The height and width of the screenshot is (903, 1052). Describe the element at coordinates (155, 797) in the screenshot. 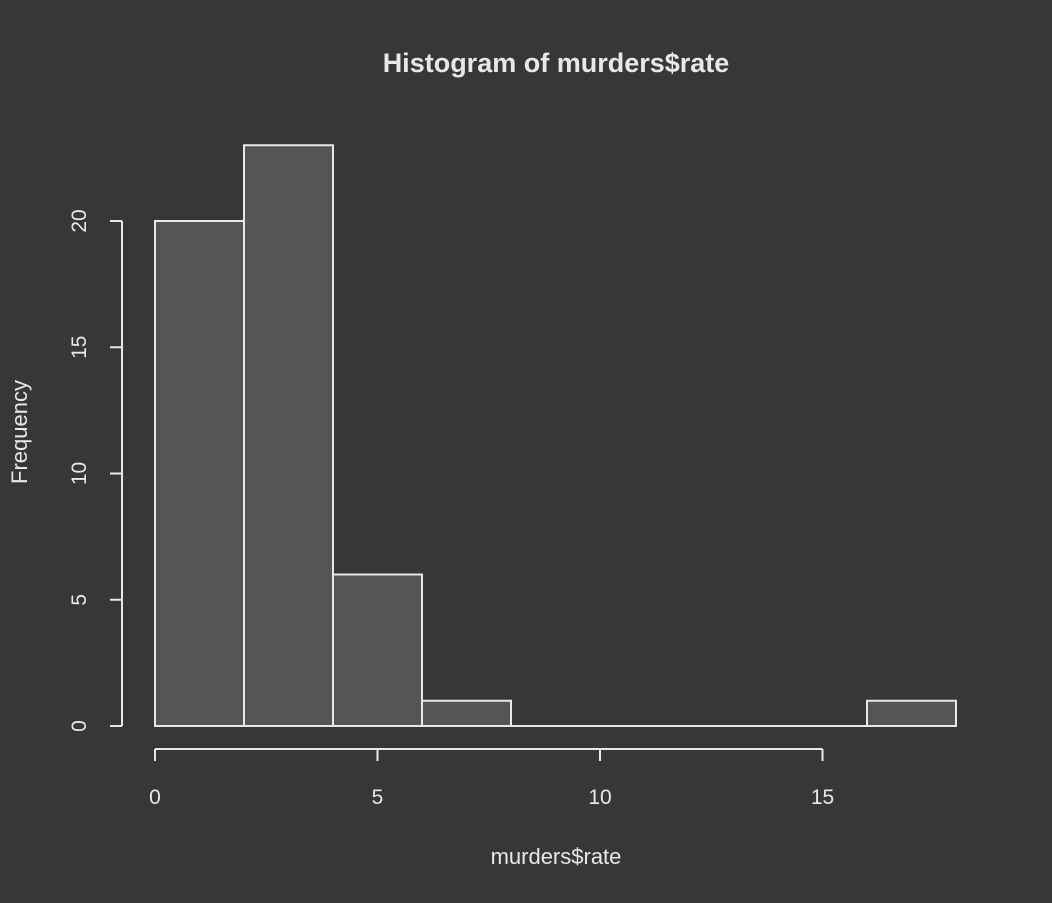

I see `x-tick-label: 0` at that location.